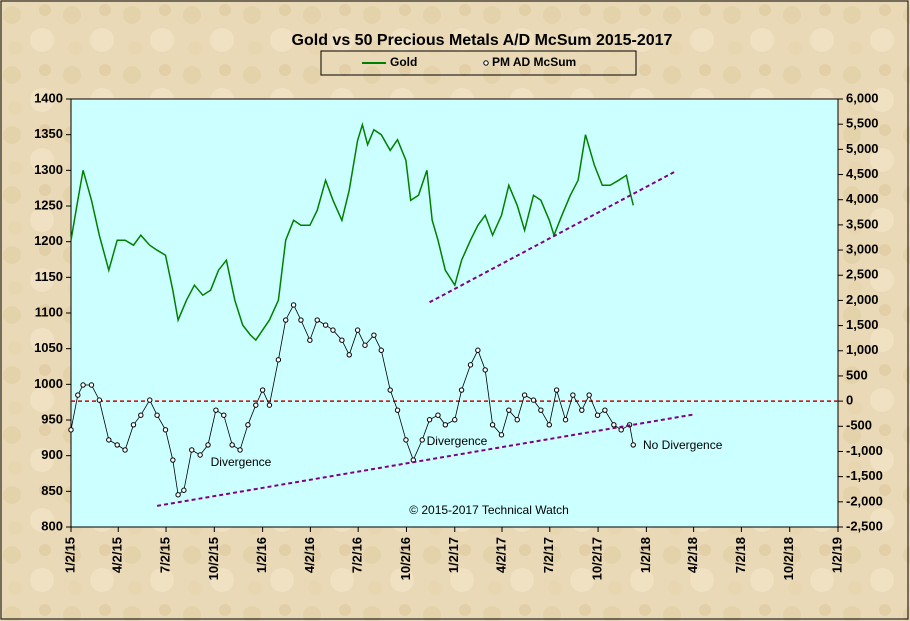 The image size is (910, 621). Describe the element at coordinates (864, 475) in the screenshot. I see `y2-tick-label: -1,500` at that location.